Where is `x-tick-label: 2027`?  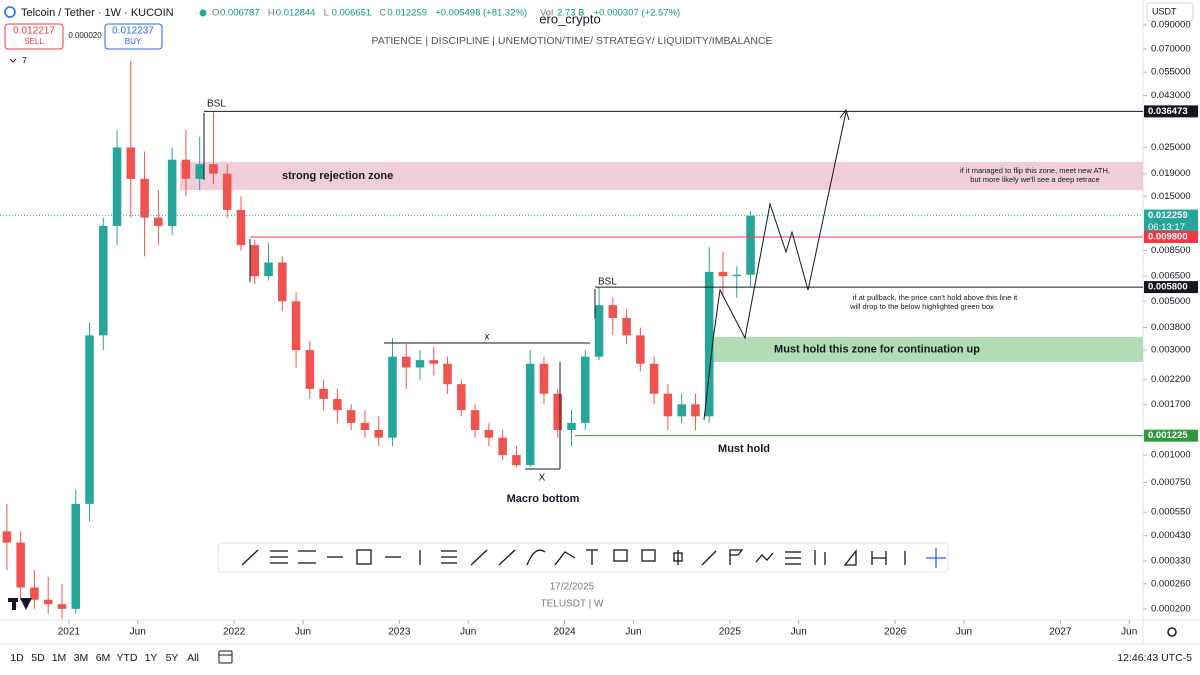 x-tick-label: 2027 is located at coordinates (1060, 632).